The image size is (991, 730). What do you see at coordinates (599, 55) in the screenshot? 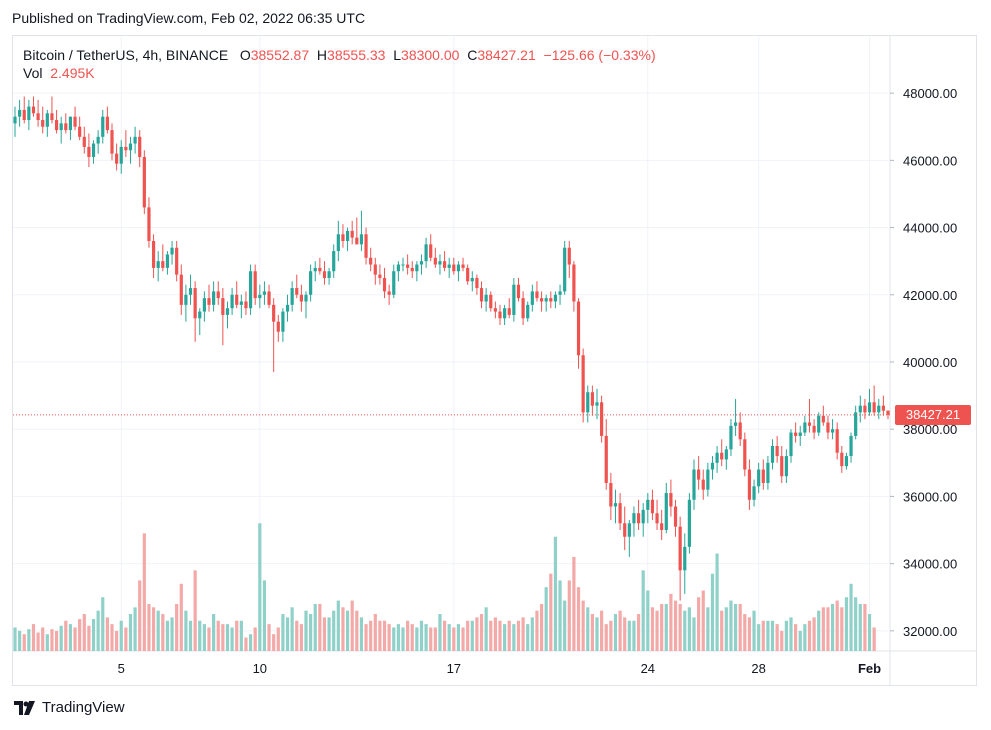
I see `change-value: −125.66 (−0.33%)` at bounding box center [599, 55].